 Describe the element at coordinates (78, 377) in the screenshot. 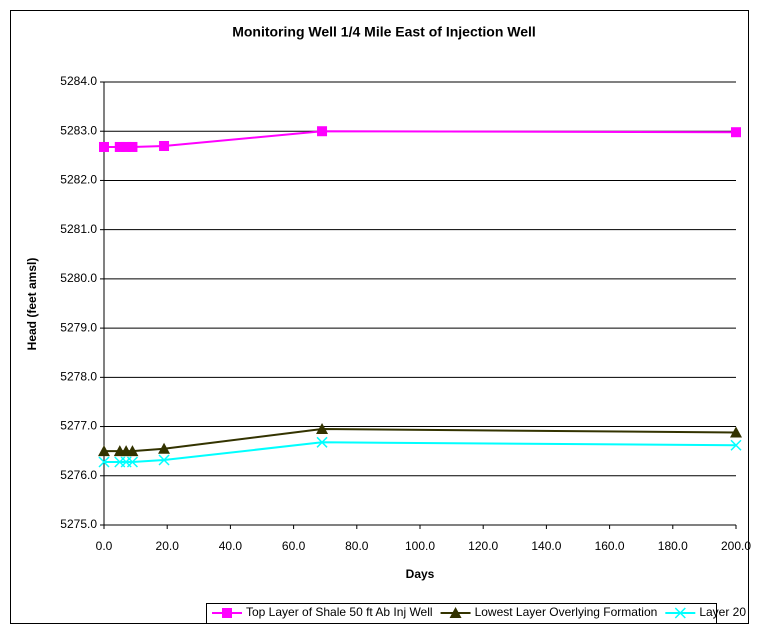

I see `y-tick-label: 5278.0` at that location.